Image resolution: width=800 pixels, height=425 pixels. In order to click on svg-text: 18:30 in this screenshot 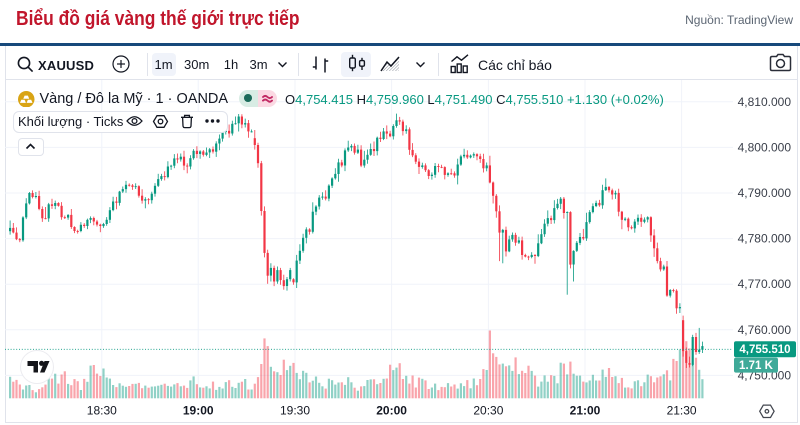, I will do `click(102, 411)`.